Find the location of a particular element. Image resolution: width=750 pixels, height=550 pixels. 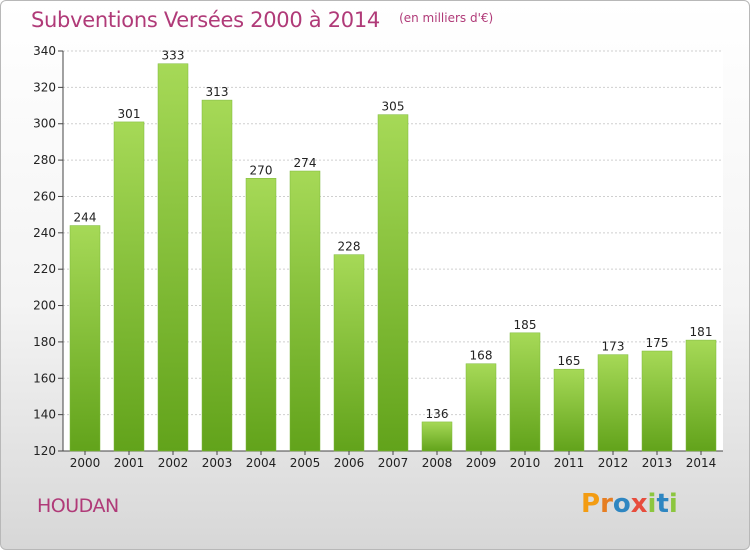

value-label-2014: 181 is located at coordinates (701, 332).